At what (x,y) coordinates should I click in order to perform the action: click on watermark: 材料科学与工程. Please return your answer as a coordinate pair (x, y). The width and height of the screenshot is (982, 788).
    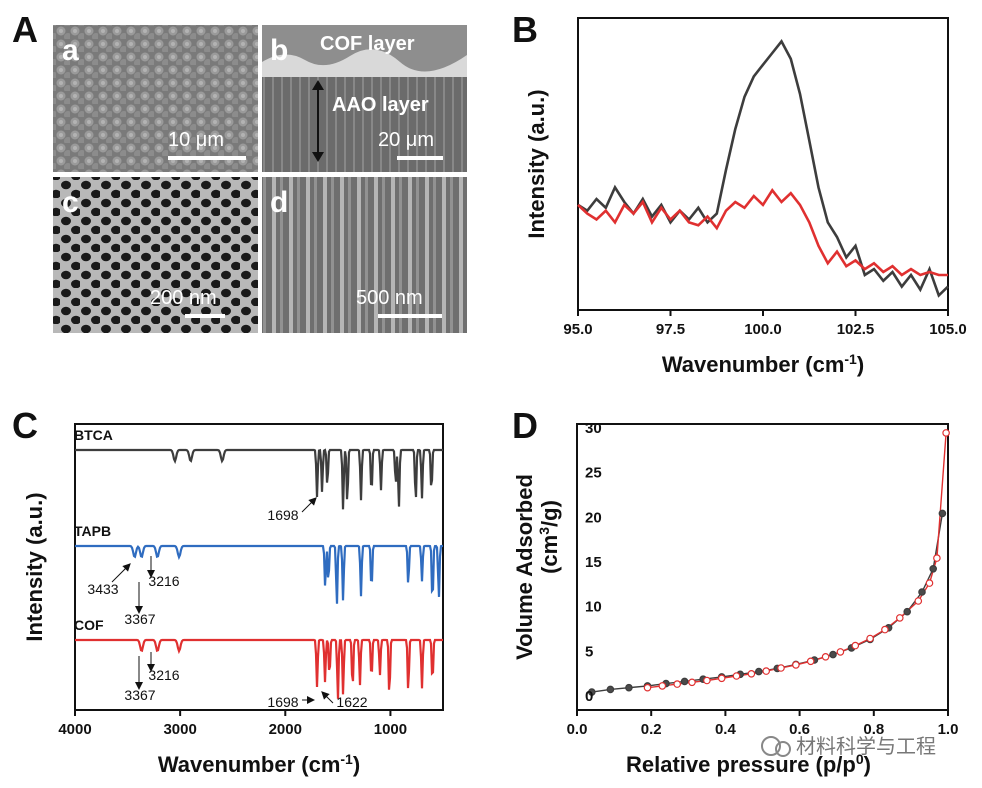
    Looking at the image, I should click on (848, 746).